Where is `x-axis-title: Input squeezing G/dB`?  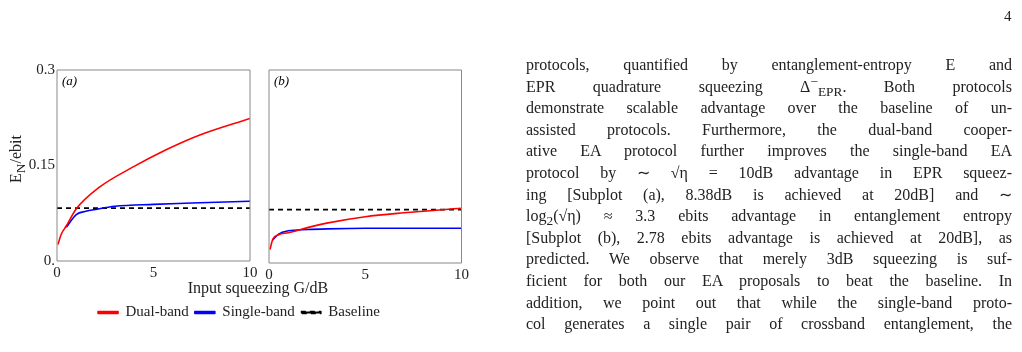
x-axis-title: Input squeezing G/dB is located at coordinates (258, 287).